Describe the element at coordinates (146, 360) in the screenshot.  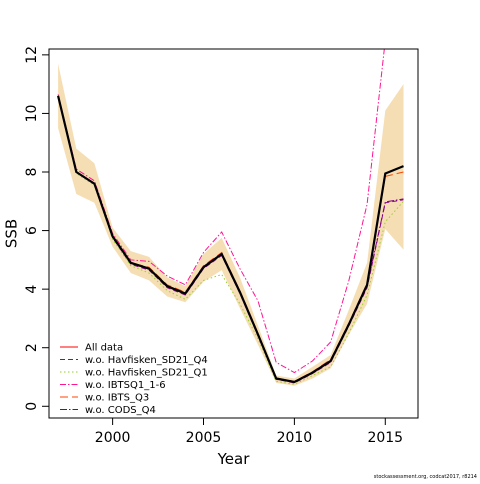
I see `legend-label: w.o. Havfisken_SD21_Q4` at that location.